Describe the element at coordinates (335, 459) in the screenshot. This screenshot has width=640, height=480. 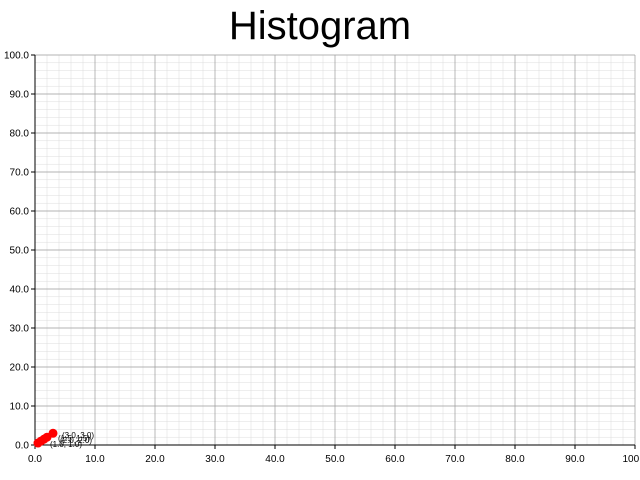
I see `x-tick-label: 50.0` at that location.